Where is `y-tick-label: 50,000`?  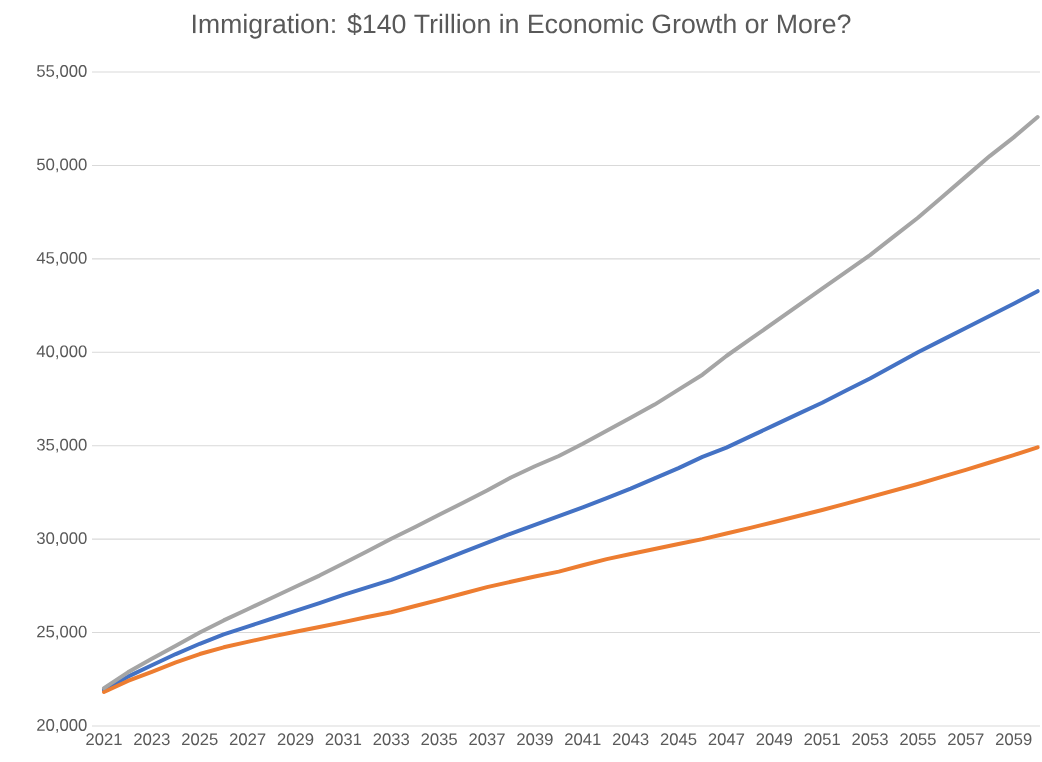
y-tick-label: 50,000 is located at coordinates (61, 165).